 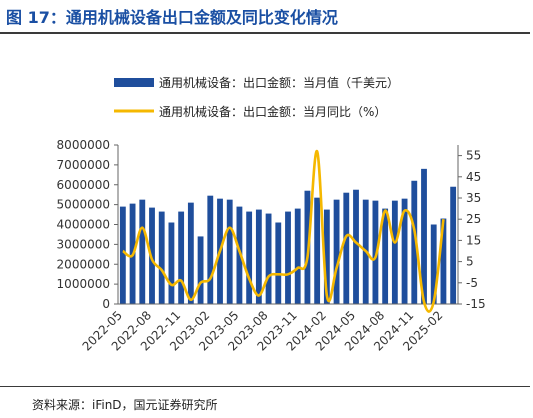 What do you see at coordinates (125, 405) in the screenshot?
I see `source-note: 资料来源：iFinD，国元证券研究所` at bounding box center [125, 405].